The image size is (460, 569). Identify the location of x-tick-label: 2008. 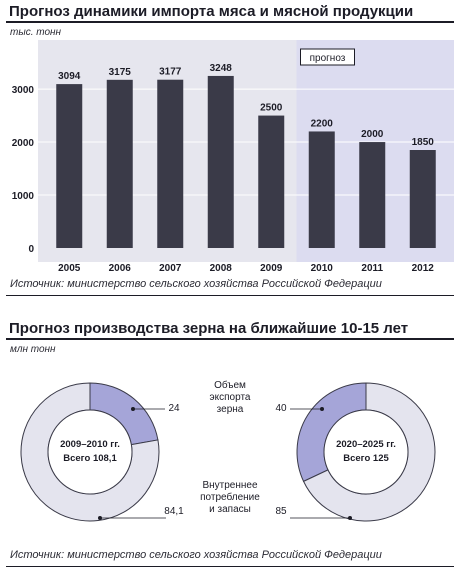
(221, 268).